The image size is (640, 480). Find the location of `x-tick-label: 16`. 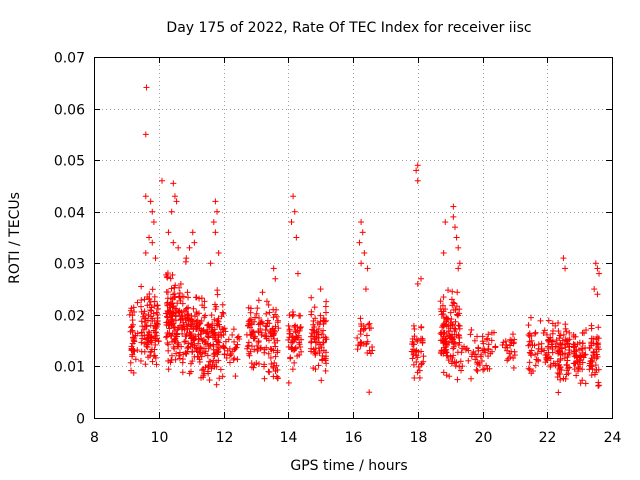

x-tick-label: 16 is located at coordinates (354, 438).